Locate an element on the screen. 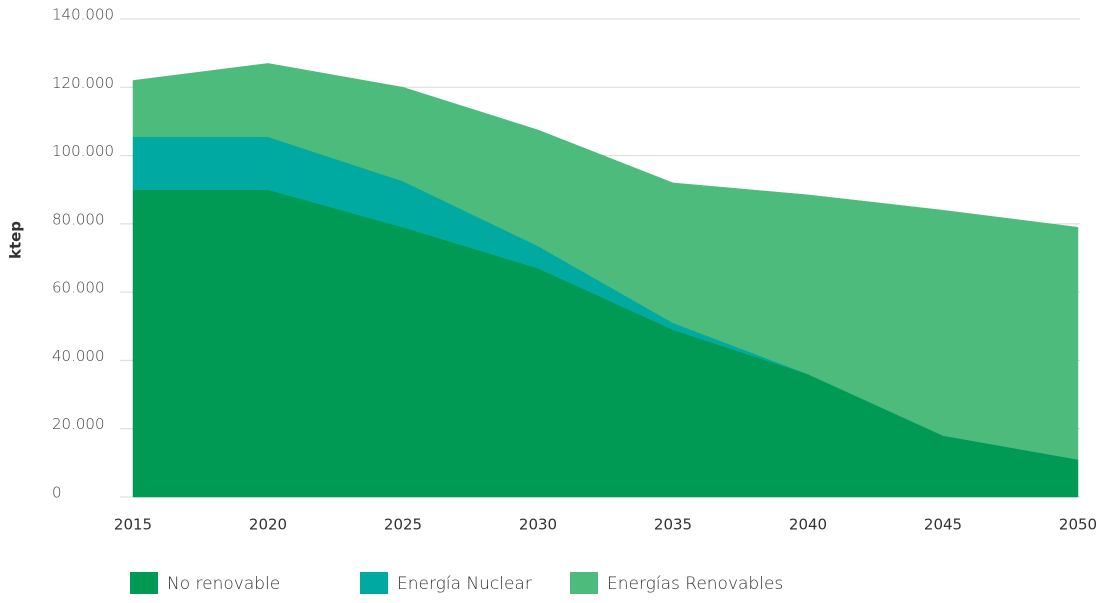 The height and width of the screenshot is (603, 1102). legend-label: No renovable is located at coordinates (223, 584).